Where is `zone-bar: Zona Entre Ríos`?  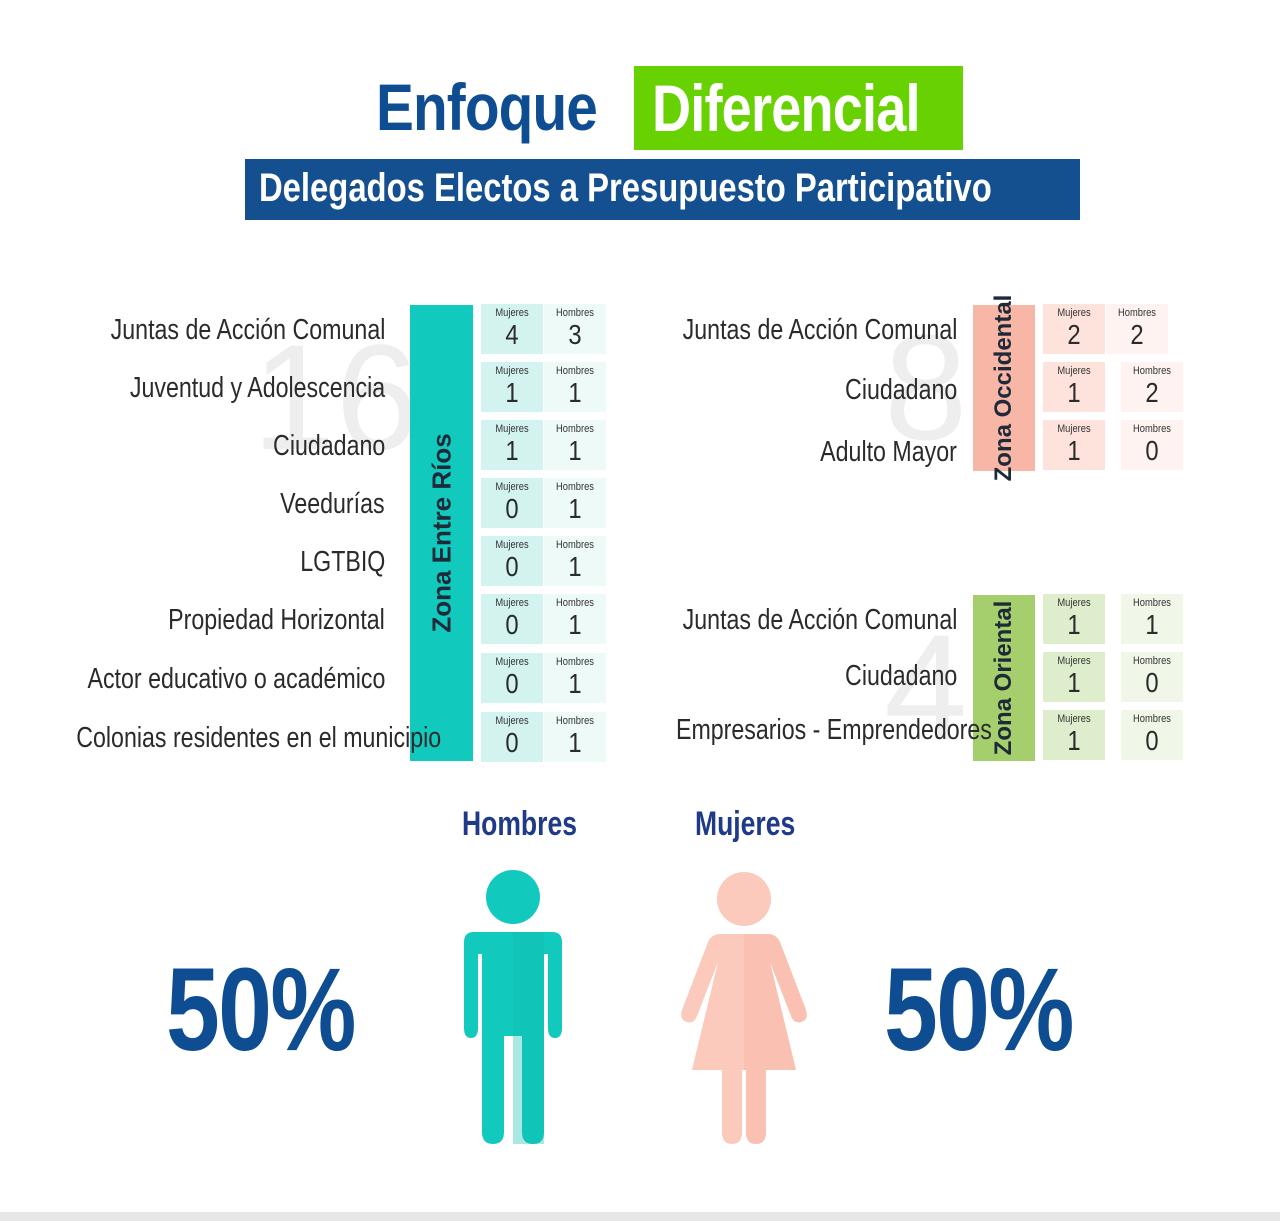 zone-bar: Zona Entre Ríos is located at coordinates (441, 533).